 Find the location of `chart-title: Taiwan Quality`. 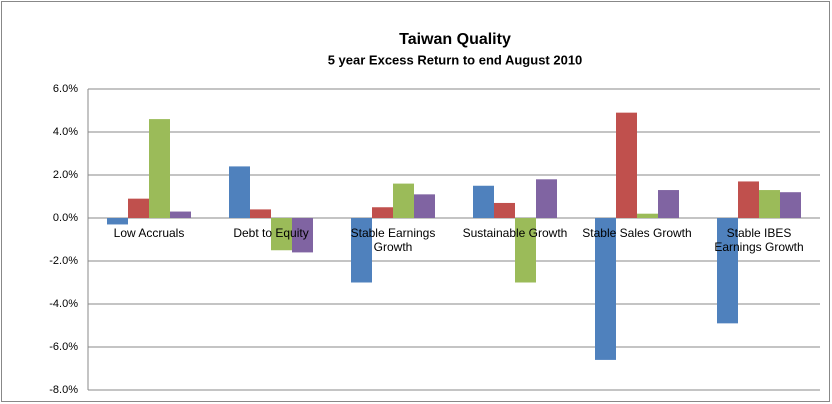

chart-title: Taiwan Quality is located at coordinates (455, 39).